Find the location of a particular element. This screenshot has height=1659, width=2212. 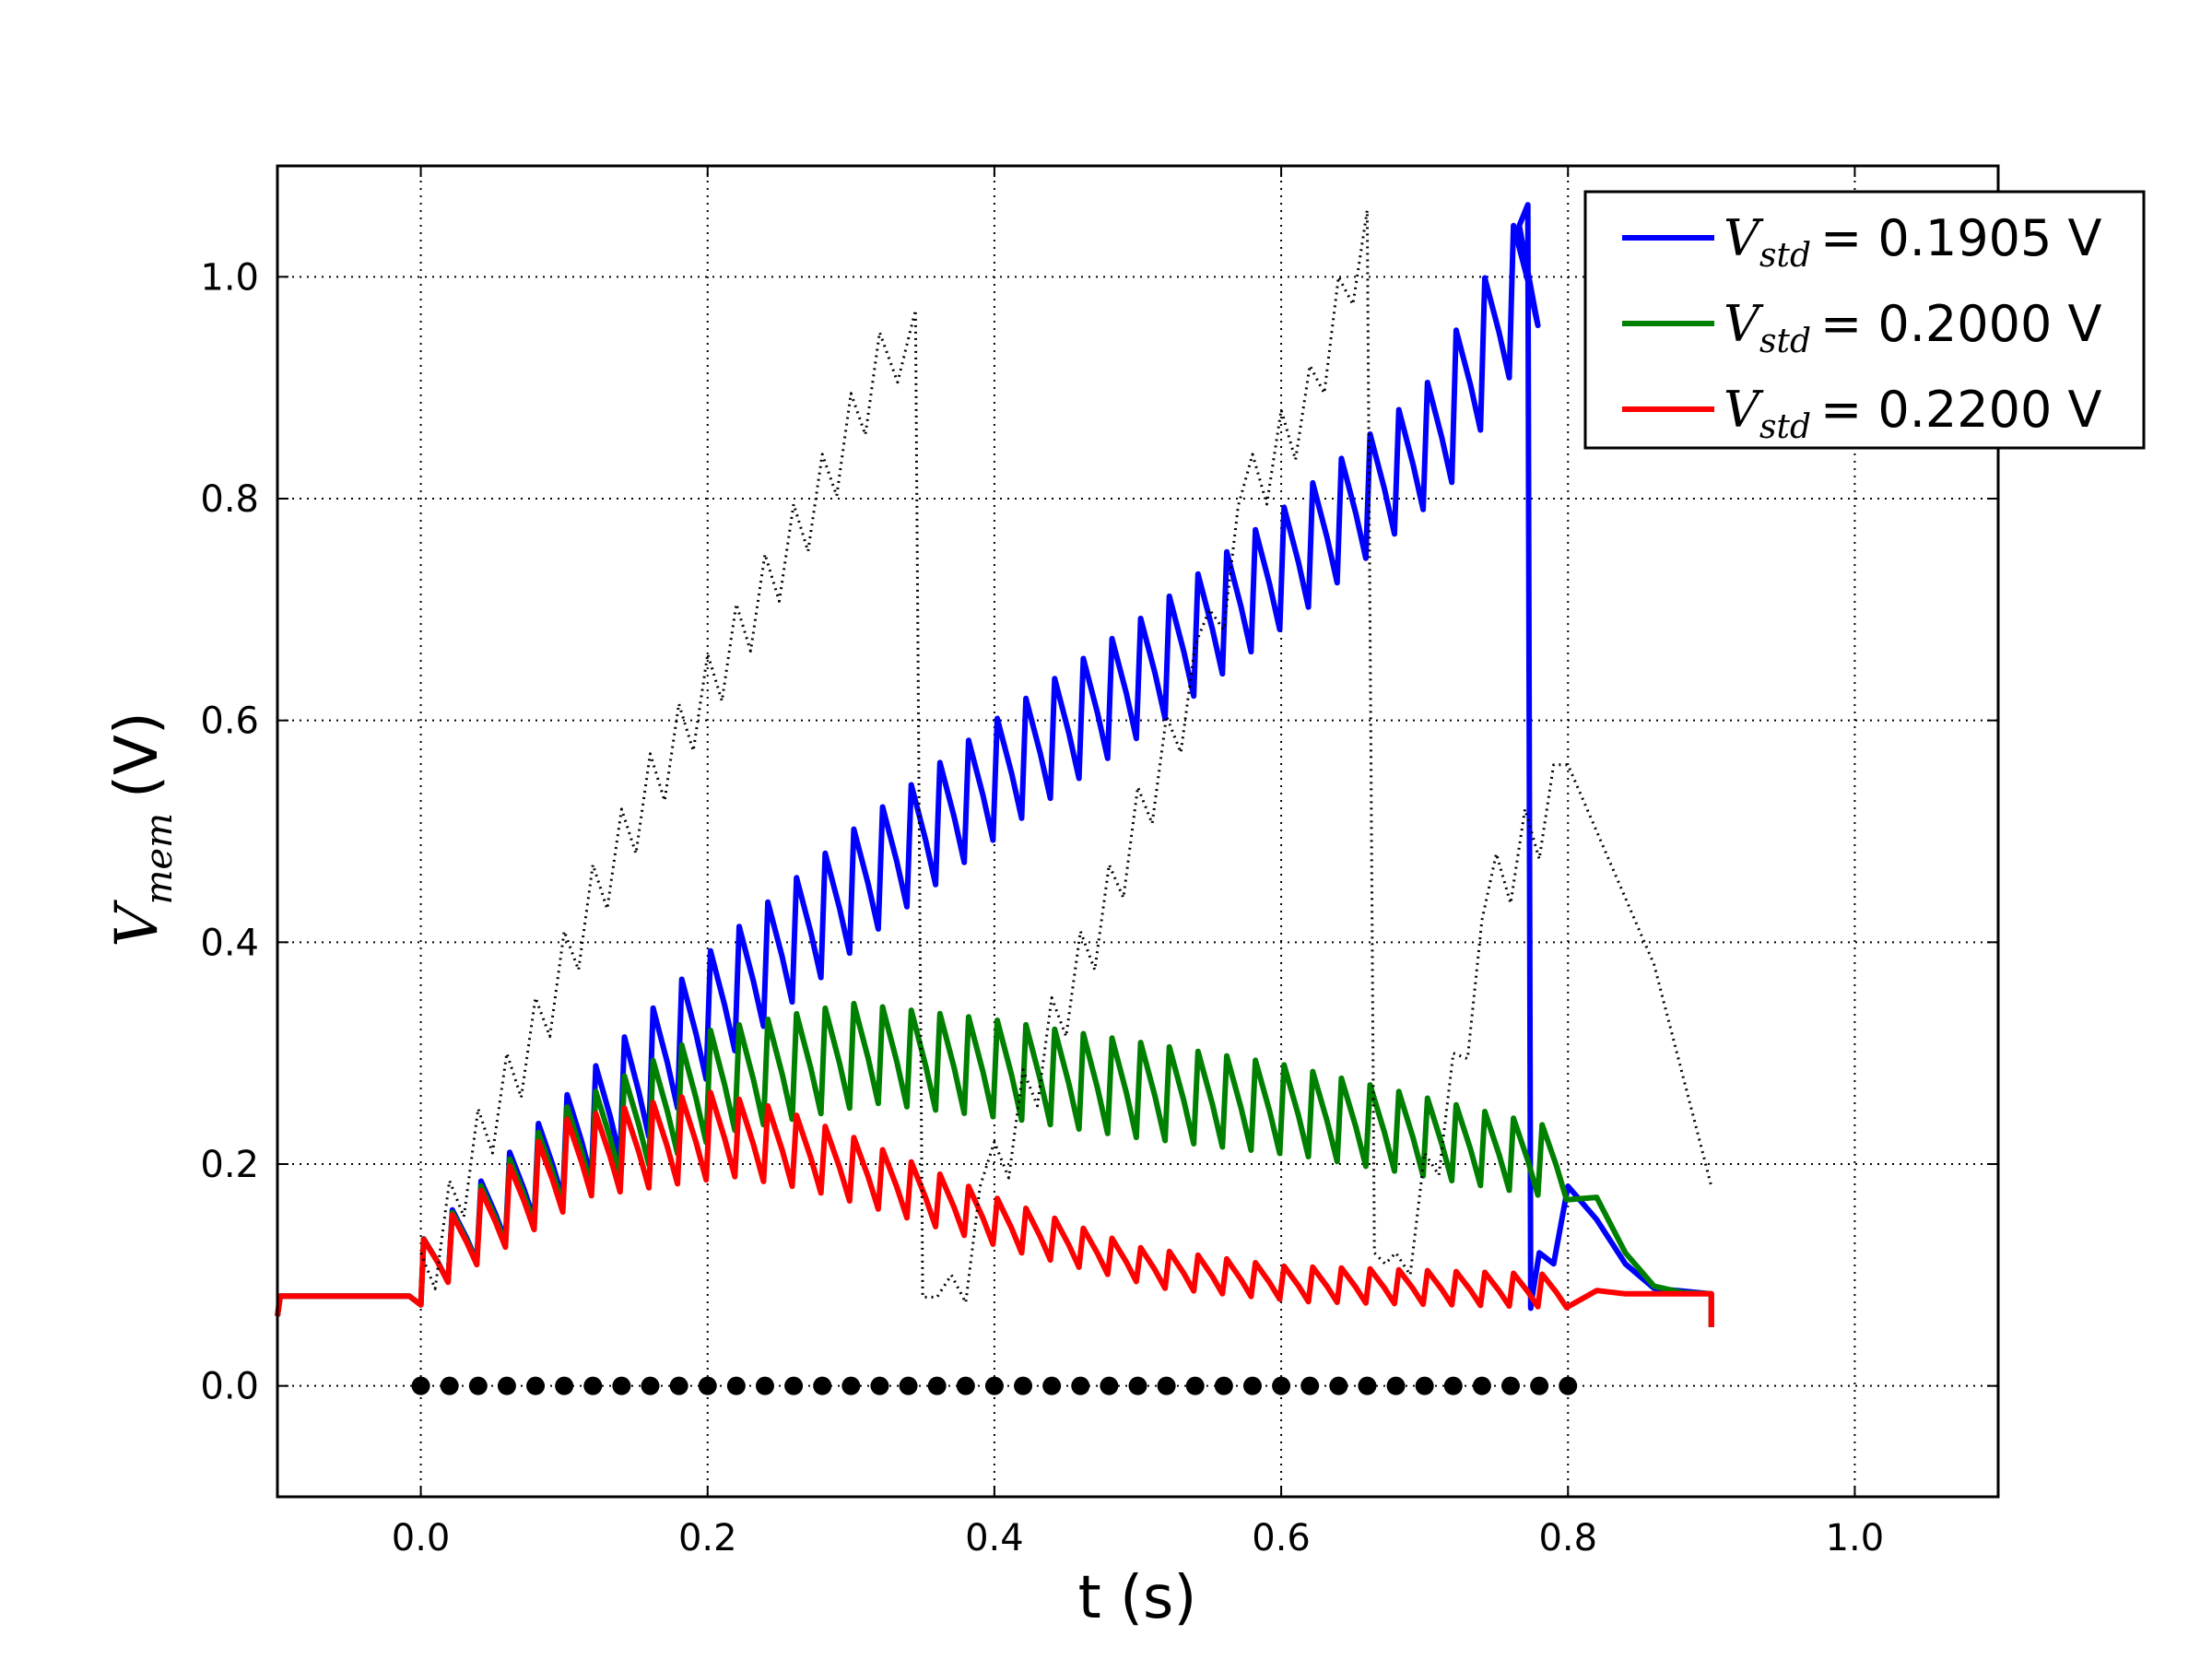

y-tick-label: 1.0 is located at coordinates (229, 277).